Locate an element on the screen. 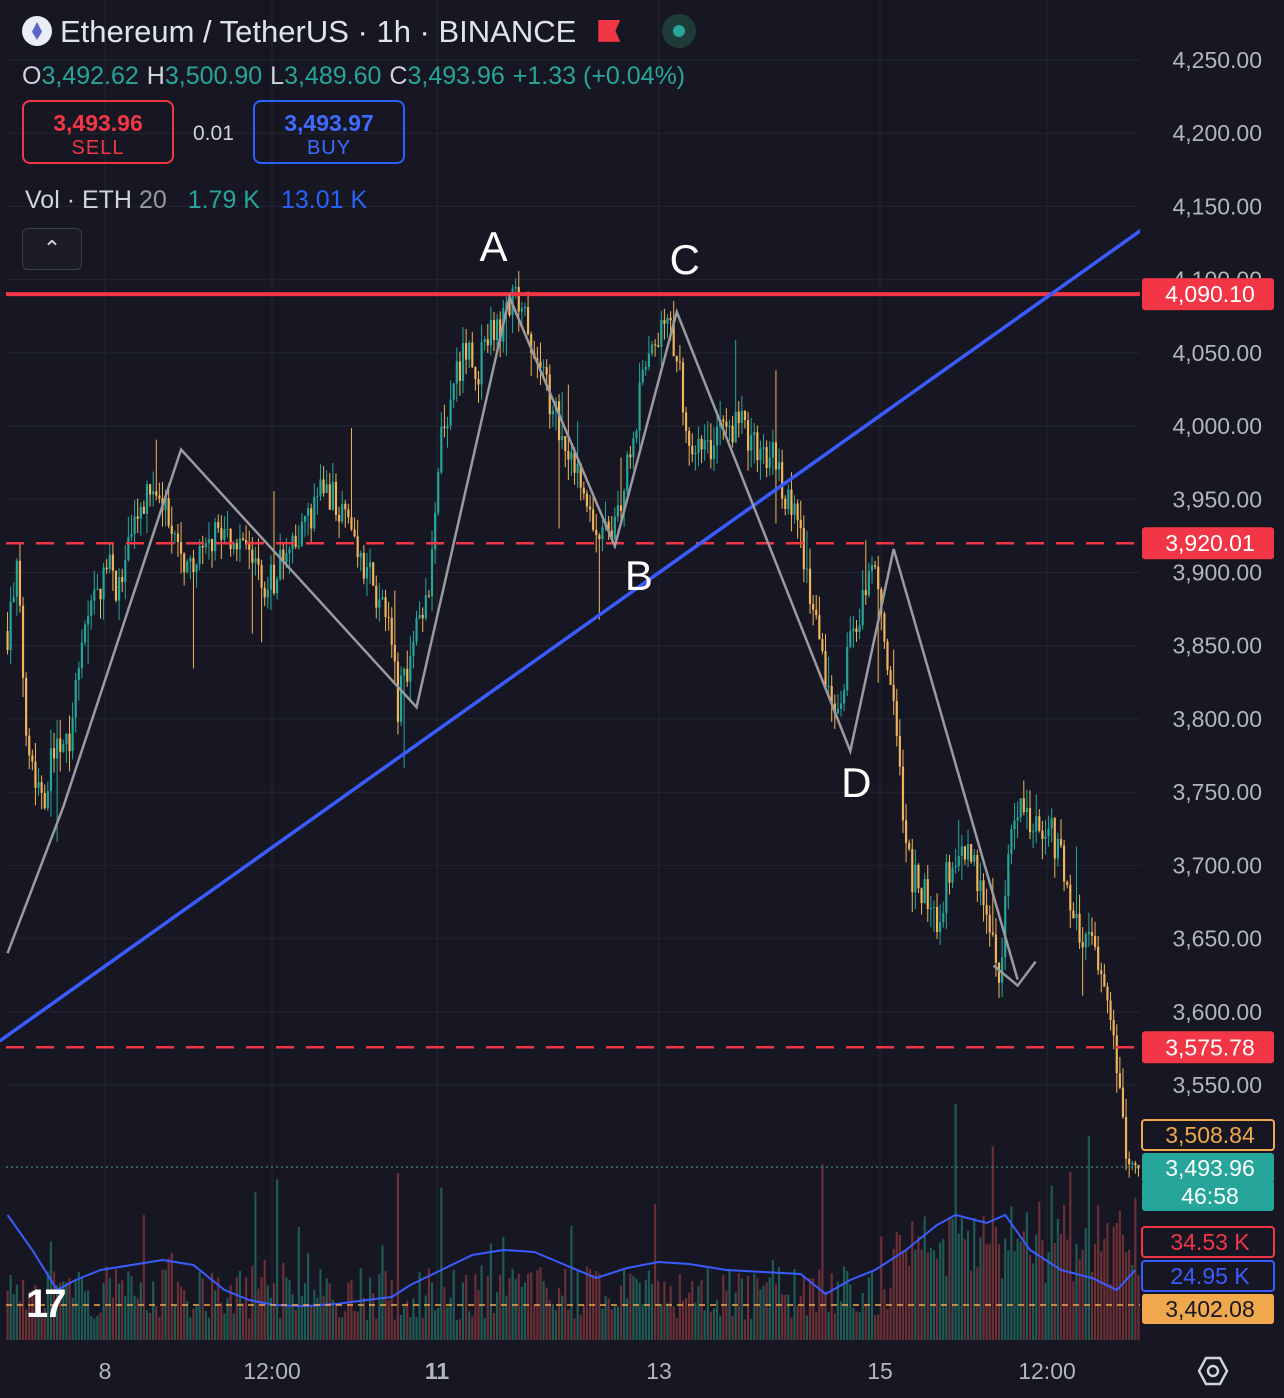 The width and height of the screenshot is (1284, 1398). buy-button: 3,493.97 BUY is located at coordinates (329, 132).